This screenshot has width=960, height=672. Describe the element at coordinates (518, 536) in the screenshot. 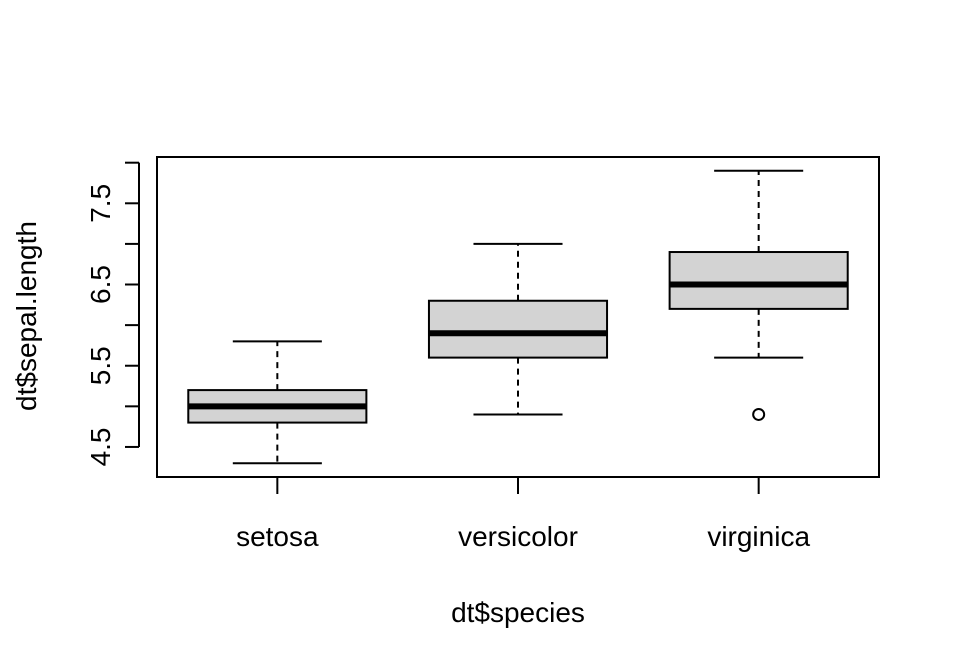

I see `x-tick-label: versicolor` at that location.